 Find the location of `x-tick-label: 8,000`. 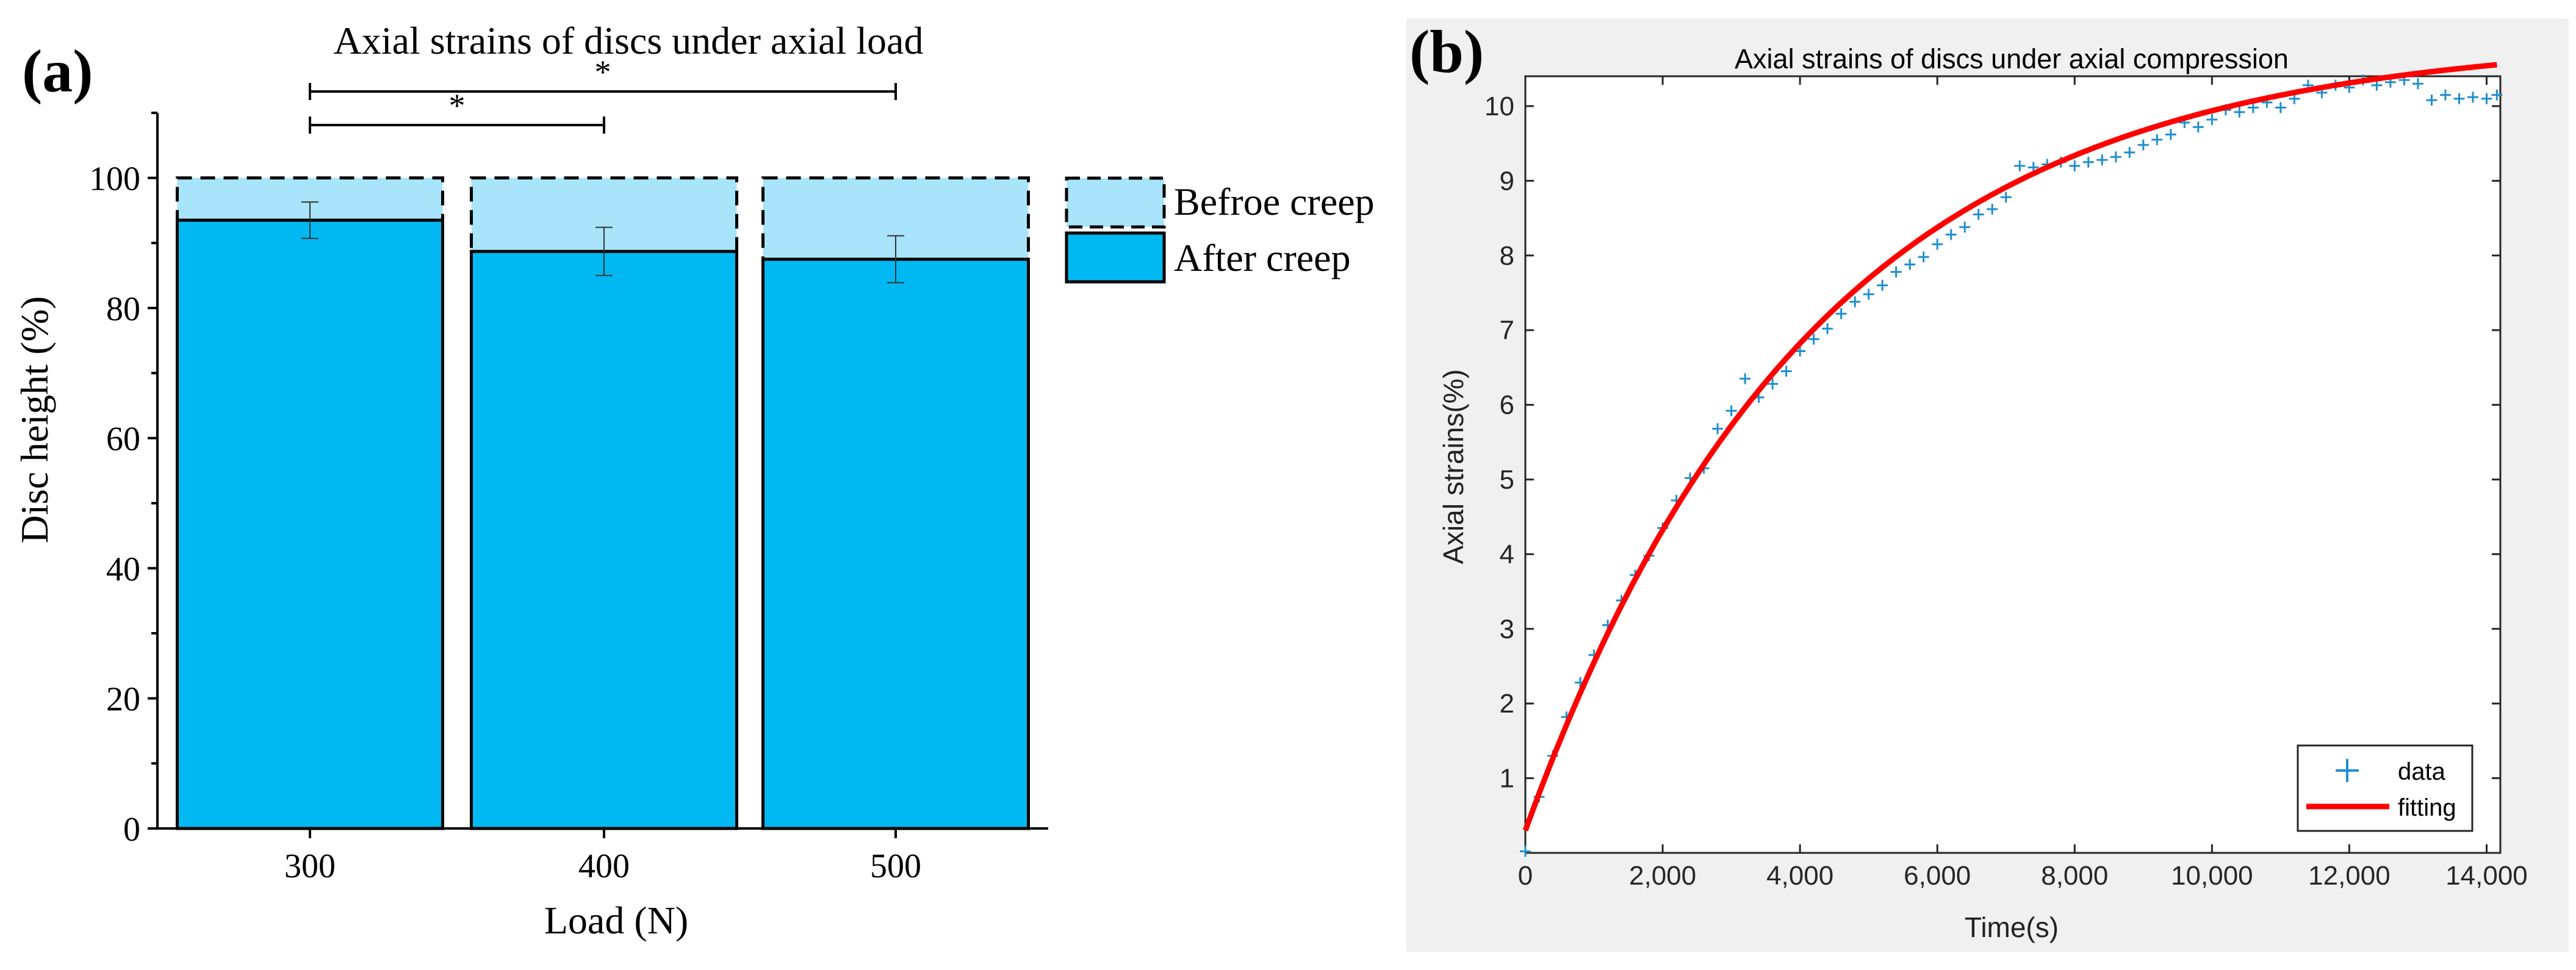

x-tick-label: 8,000 is located at coordinates (2074, 876).